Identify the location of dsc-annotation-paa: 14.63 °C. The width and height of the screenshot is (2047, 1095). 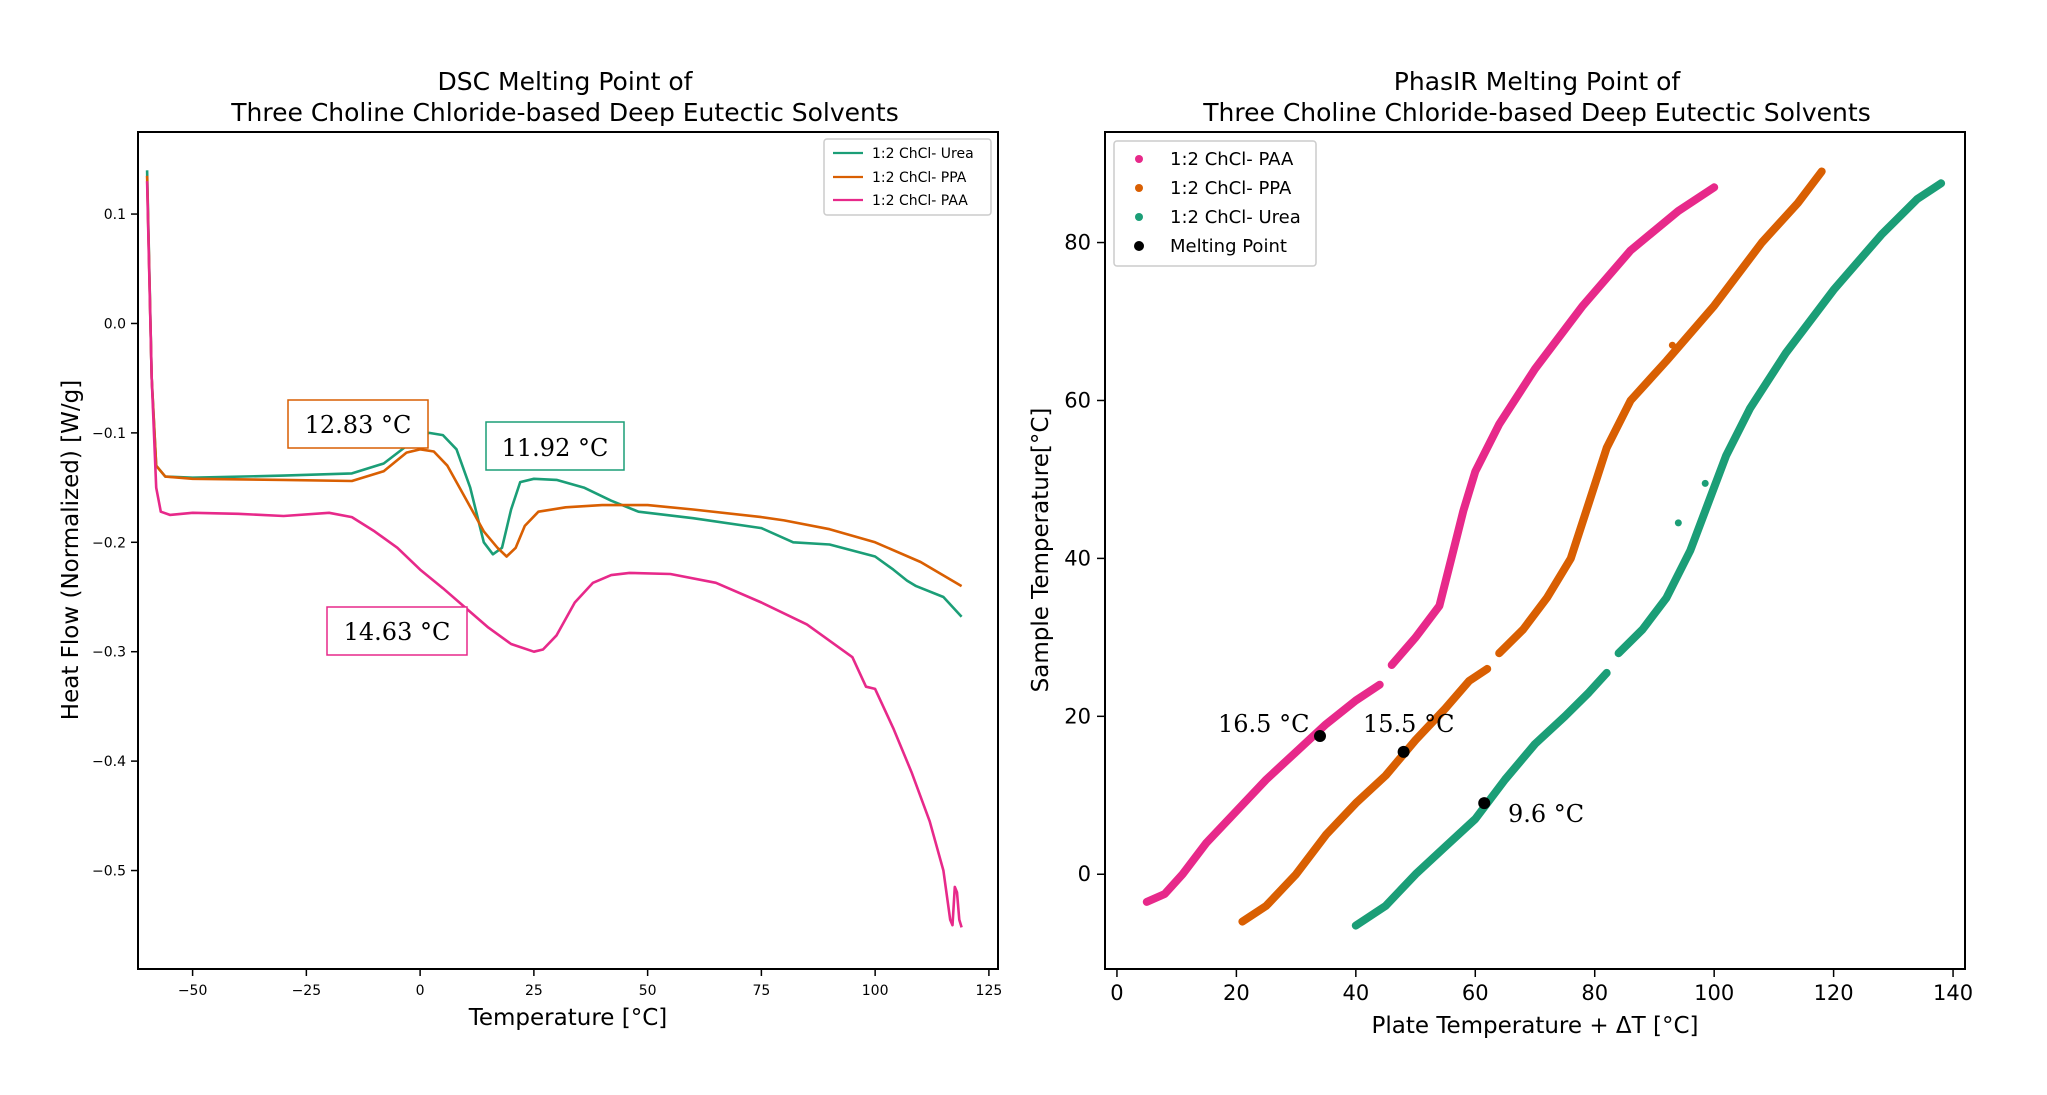
(397, 631).